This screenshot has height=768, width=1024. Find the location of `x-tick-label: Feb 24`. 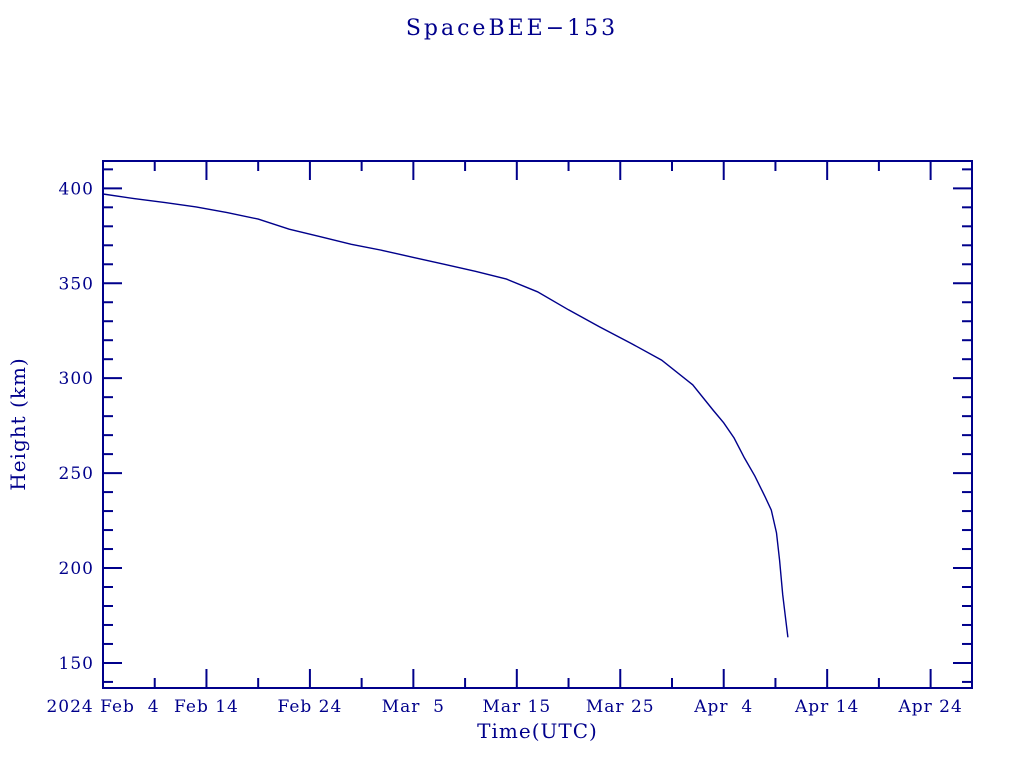

x-tick-label: Feb 24 is located at coordinates (309, 707).